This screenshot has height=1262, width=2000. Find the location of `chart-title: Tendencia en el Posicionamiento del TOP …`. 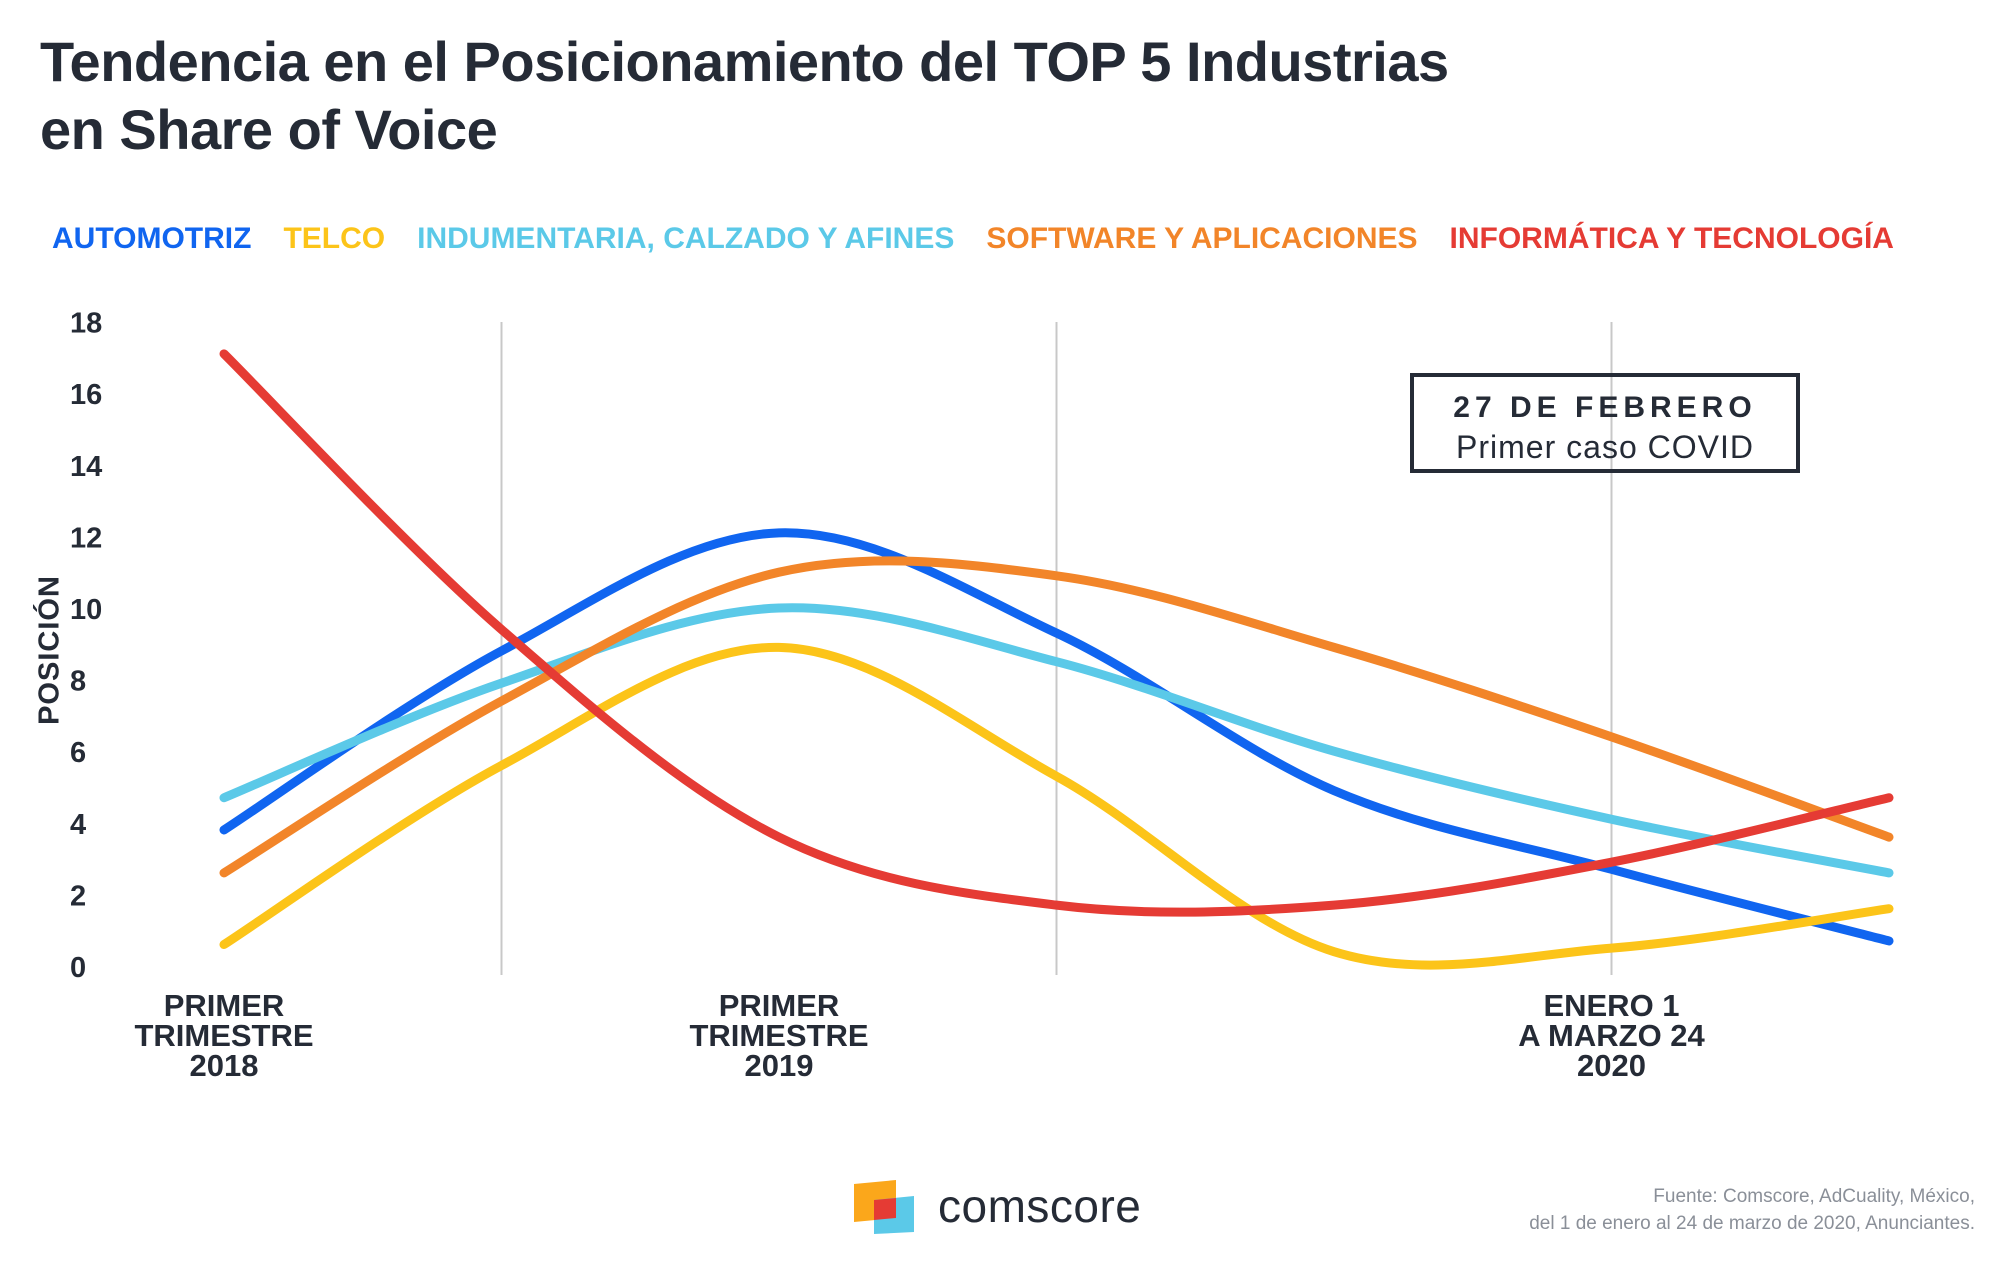

chart-title: Tendencia en el Posicionamiento del TOP … is located at coordinates (744, 96).